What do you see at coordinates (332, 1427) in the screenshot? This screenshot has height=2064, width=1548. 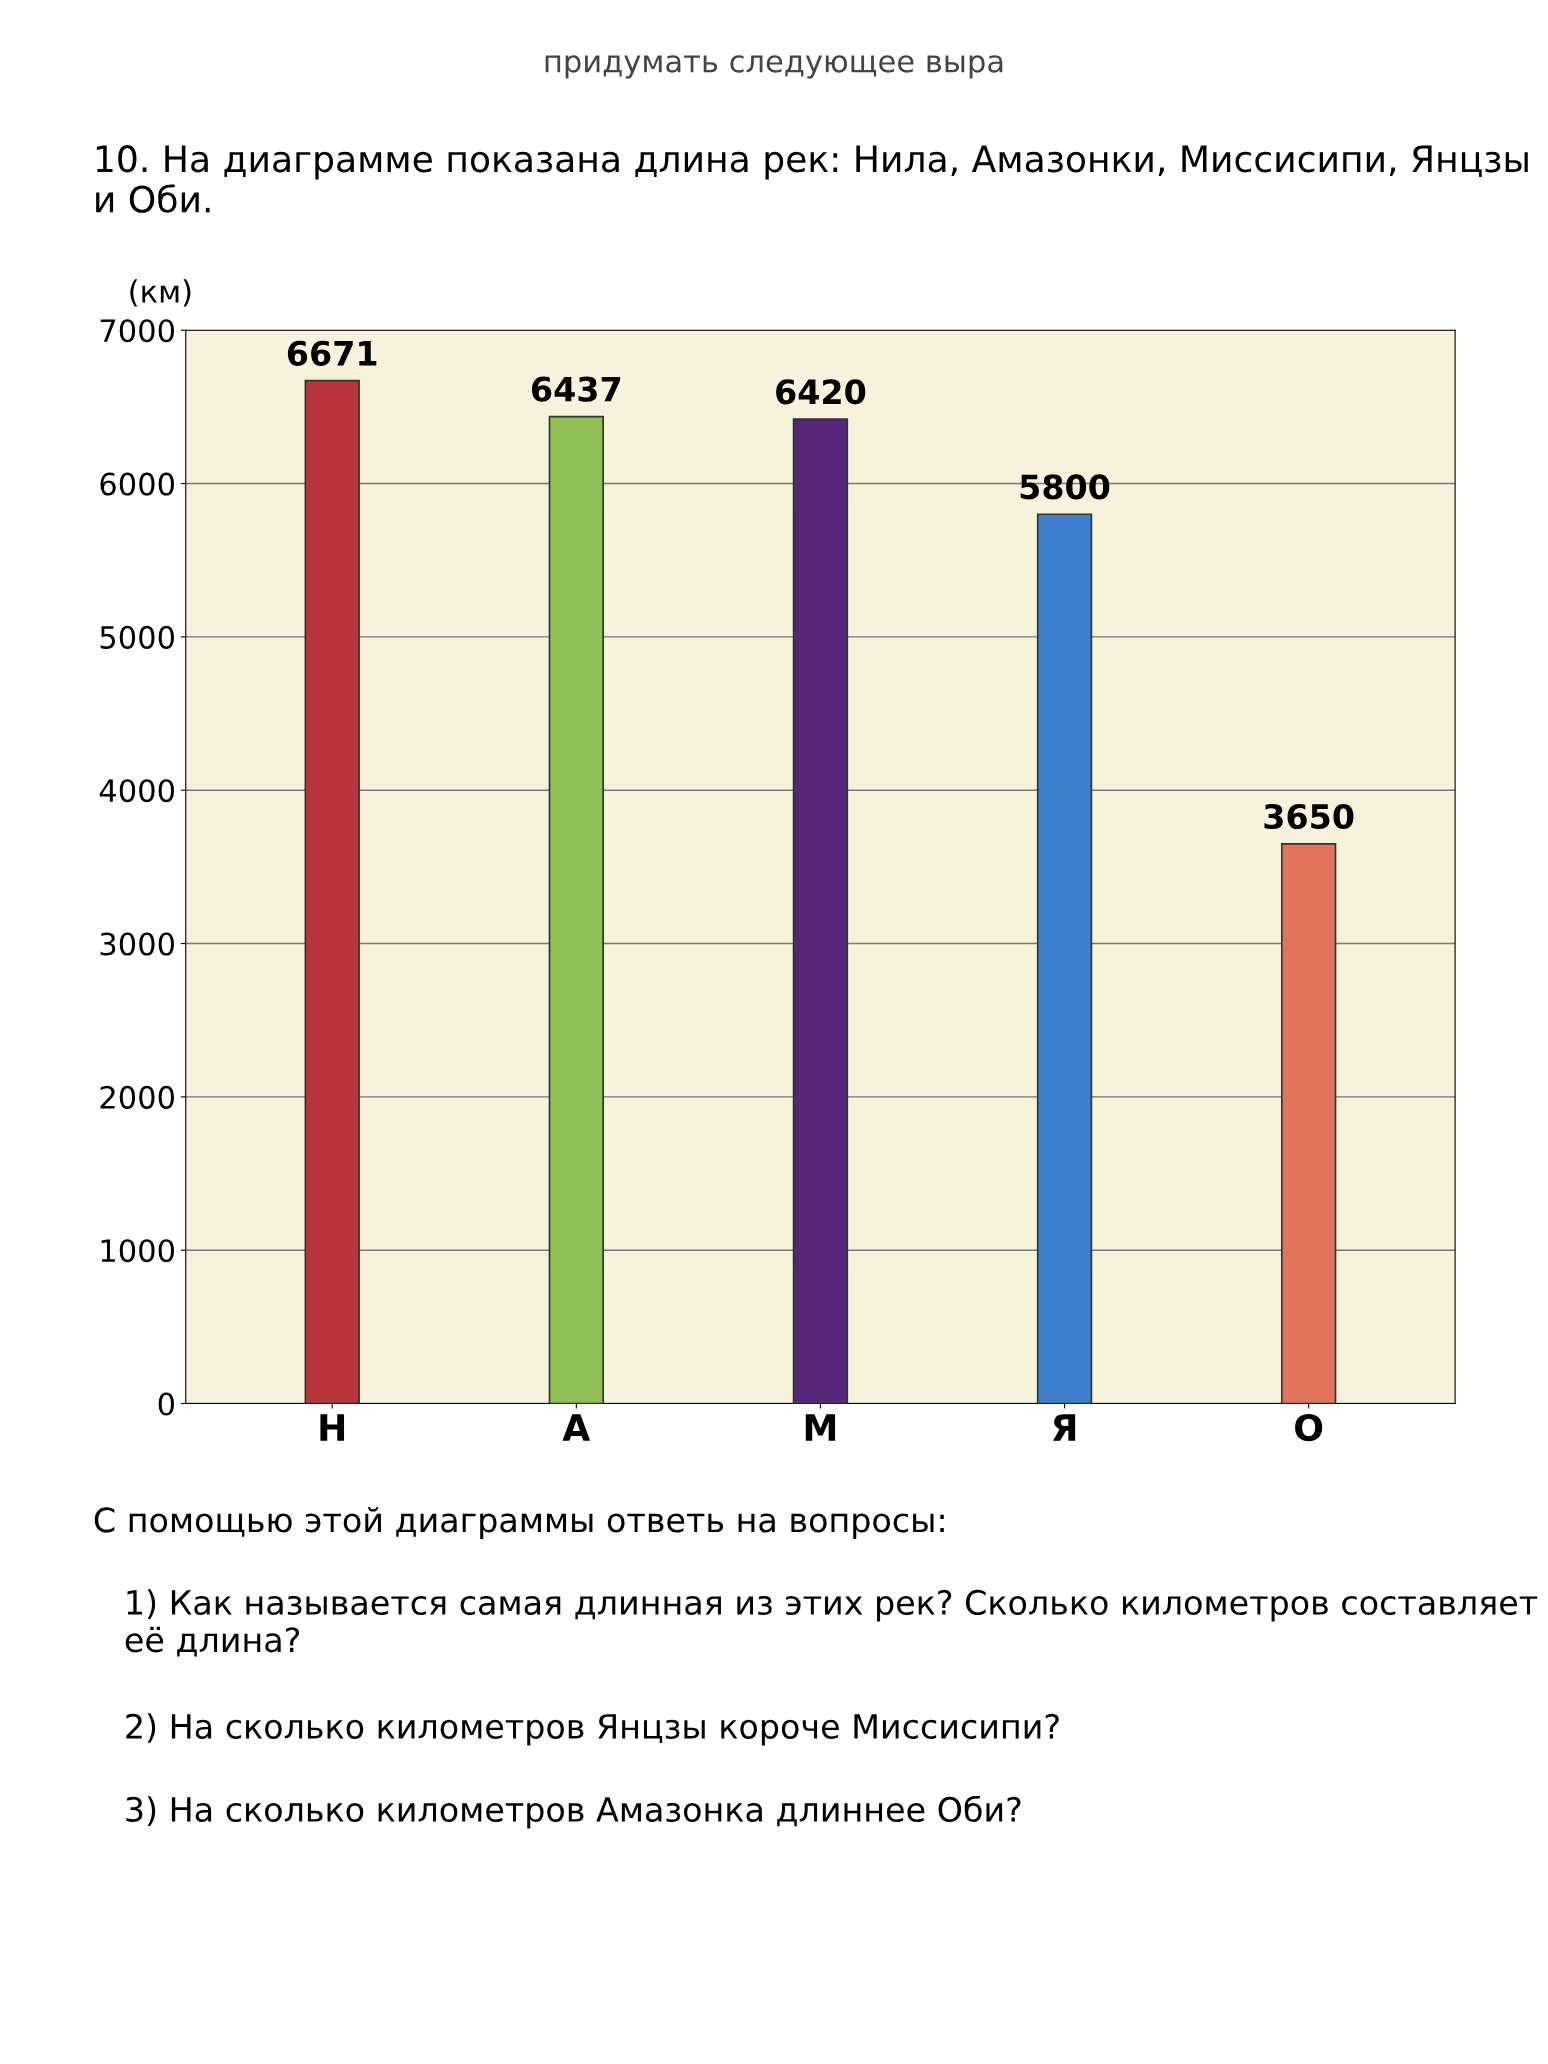 I see `x-tick-label: Н` at bounding box center [332, 1427].